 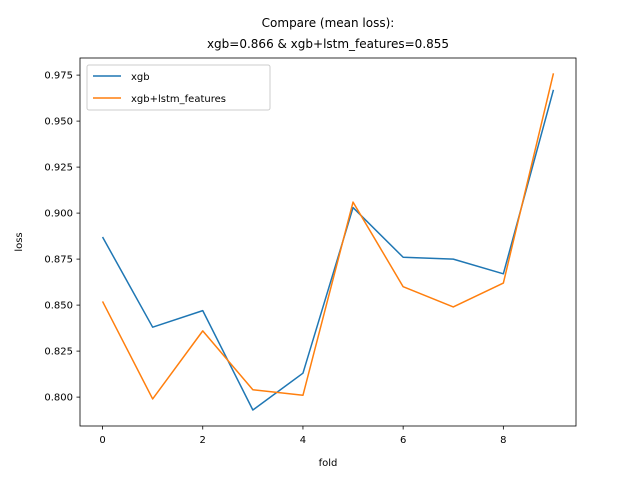 What do you see at coordinates (58, 122) in the screenshot?
I see `y-tick-label: 0.950` at bounding box center [58, 122].